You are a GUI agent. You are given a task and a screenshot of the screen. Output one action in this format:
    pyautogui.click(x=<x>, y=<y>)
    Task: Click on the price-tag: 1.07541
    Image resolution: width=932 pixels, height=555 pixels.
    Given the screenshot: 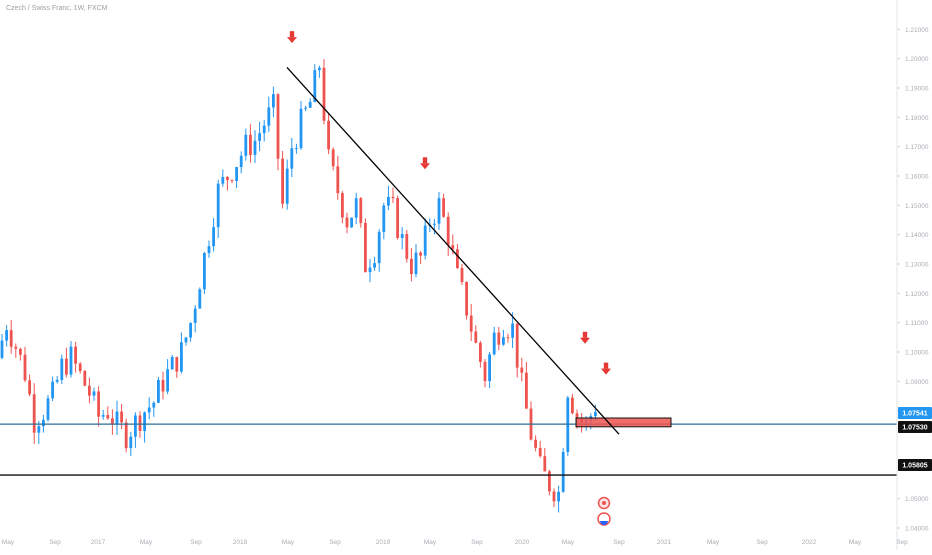 What is the action you would take?
    pyautogui.click(x=915, y=413)
    